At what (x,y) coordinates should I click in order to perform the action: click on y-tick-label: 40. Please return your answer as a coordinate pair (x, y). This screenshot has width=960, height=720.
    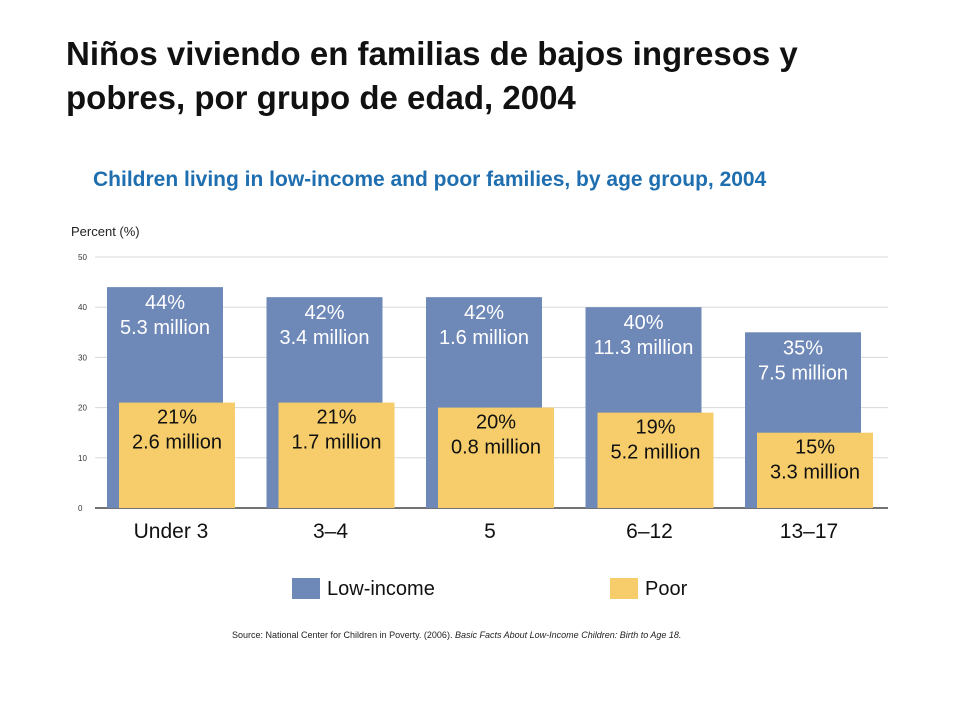
    Looking at the image, I should click on (82, 307).